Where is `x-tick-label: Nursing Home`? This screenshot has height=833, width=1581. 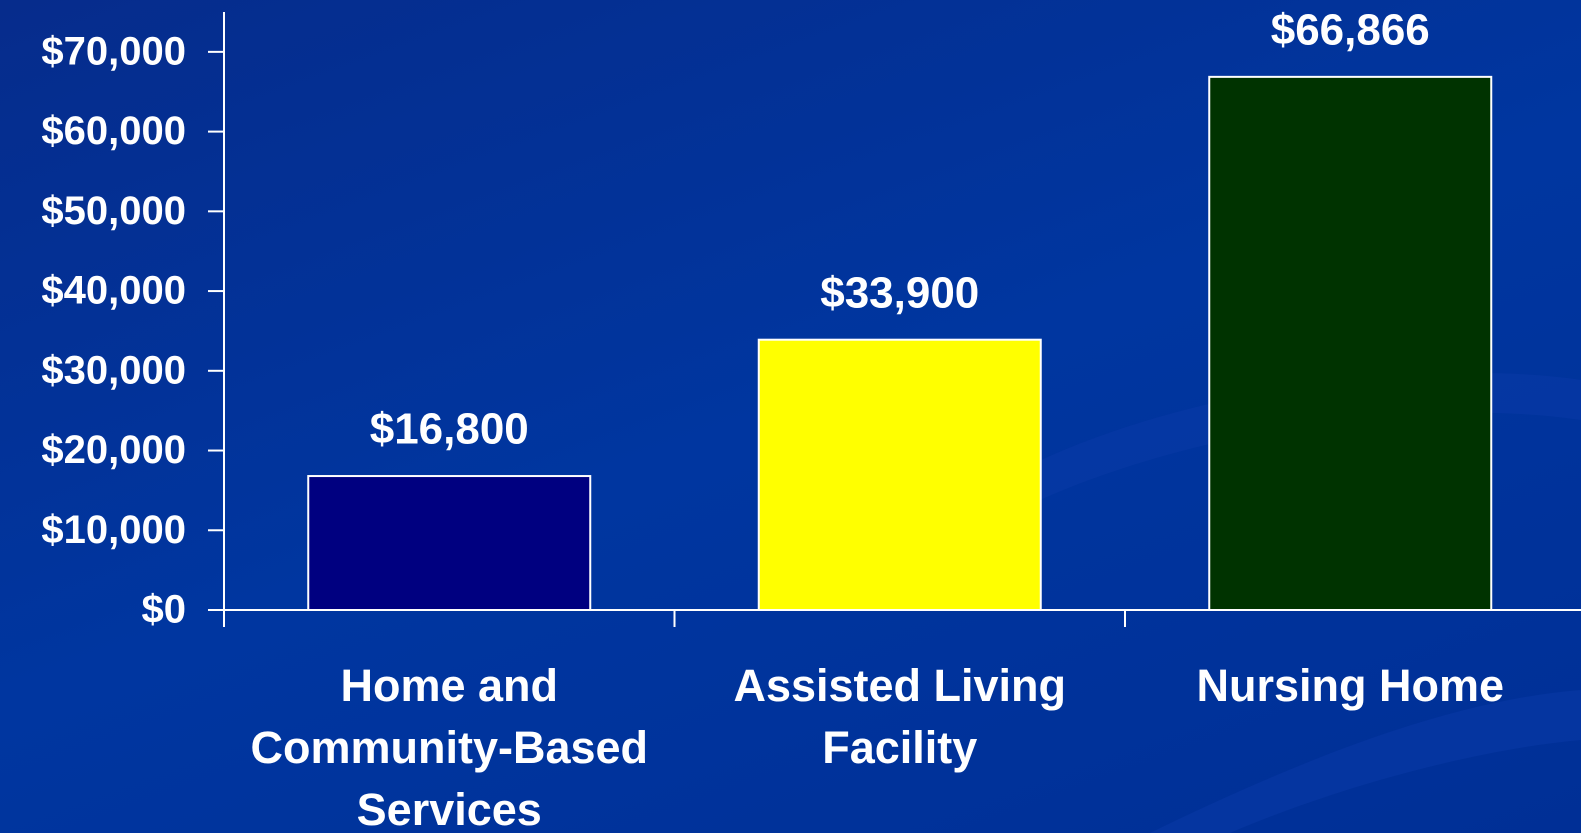 x-tick-label: Nursing Home is located at coordinates (1350, 685).